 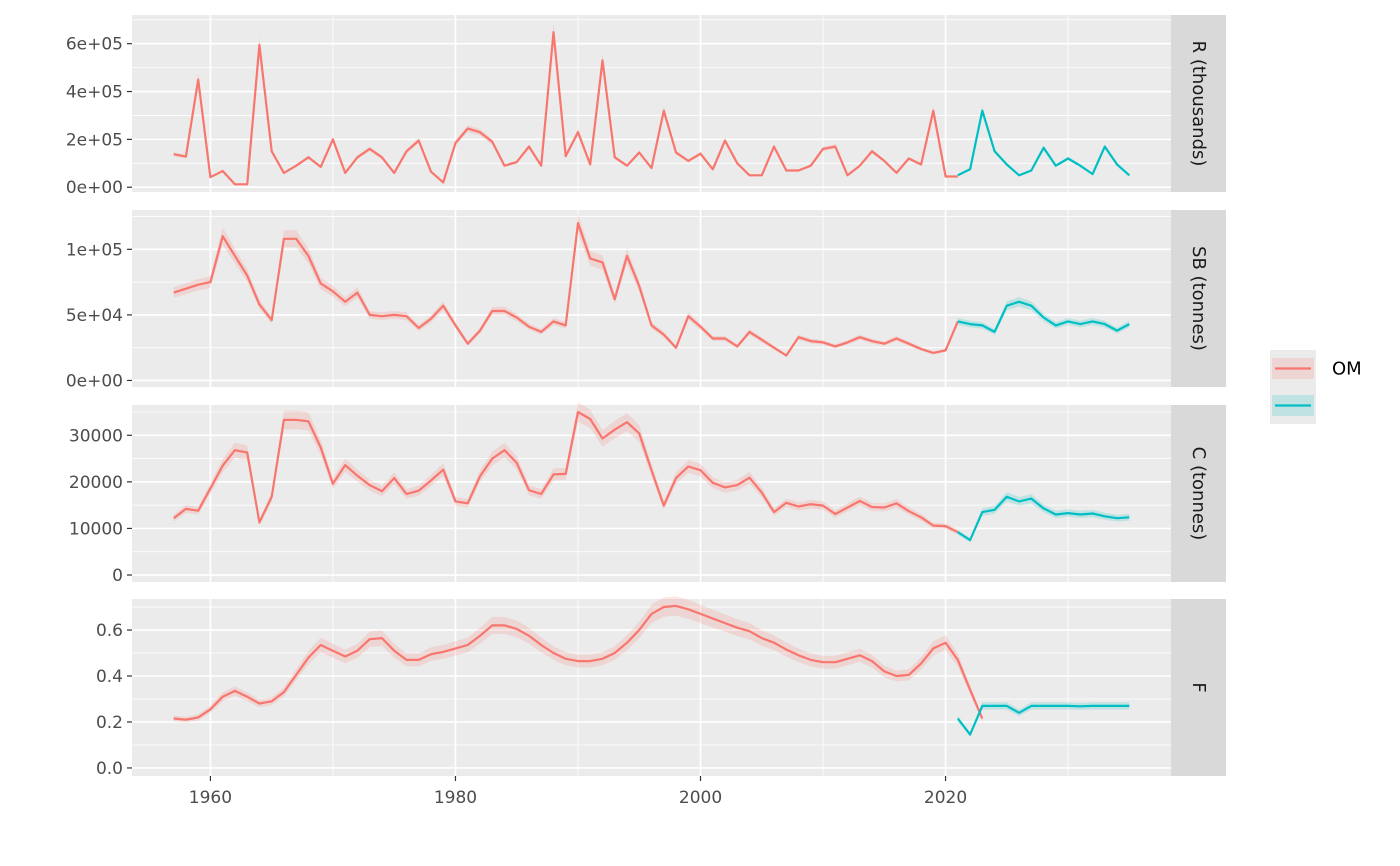 I want to click on legend: OM, so click(x=1316, y=387).